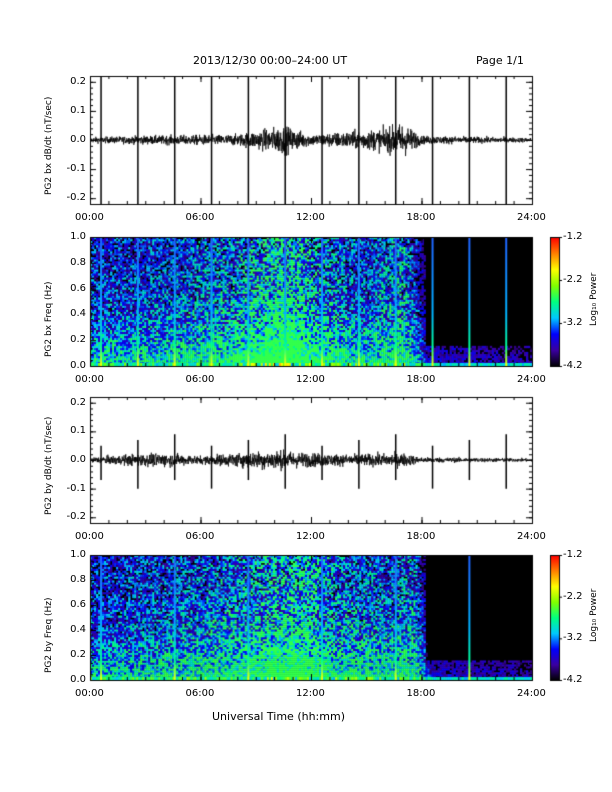 Image resolution: width=612 pixels, height=792 pixels. Describe the element at coordinates (49, 145) in the screenshot. I see `y-axis-label: PG2 bx dB/dt (nT/sec)` at that location.